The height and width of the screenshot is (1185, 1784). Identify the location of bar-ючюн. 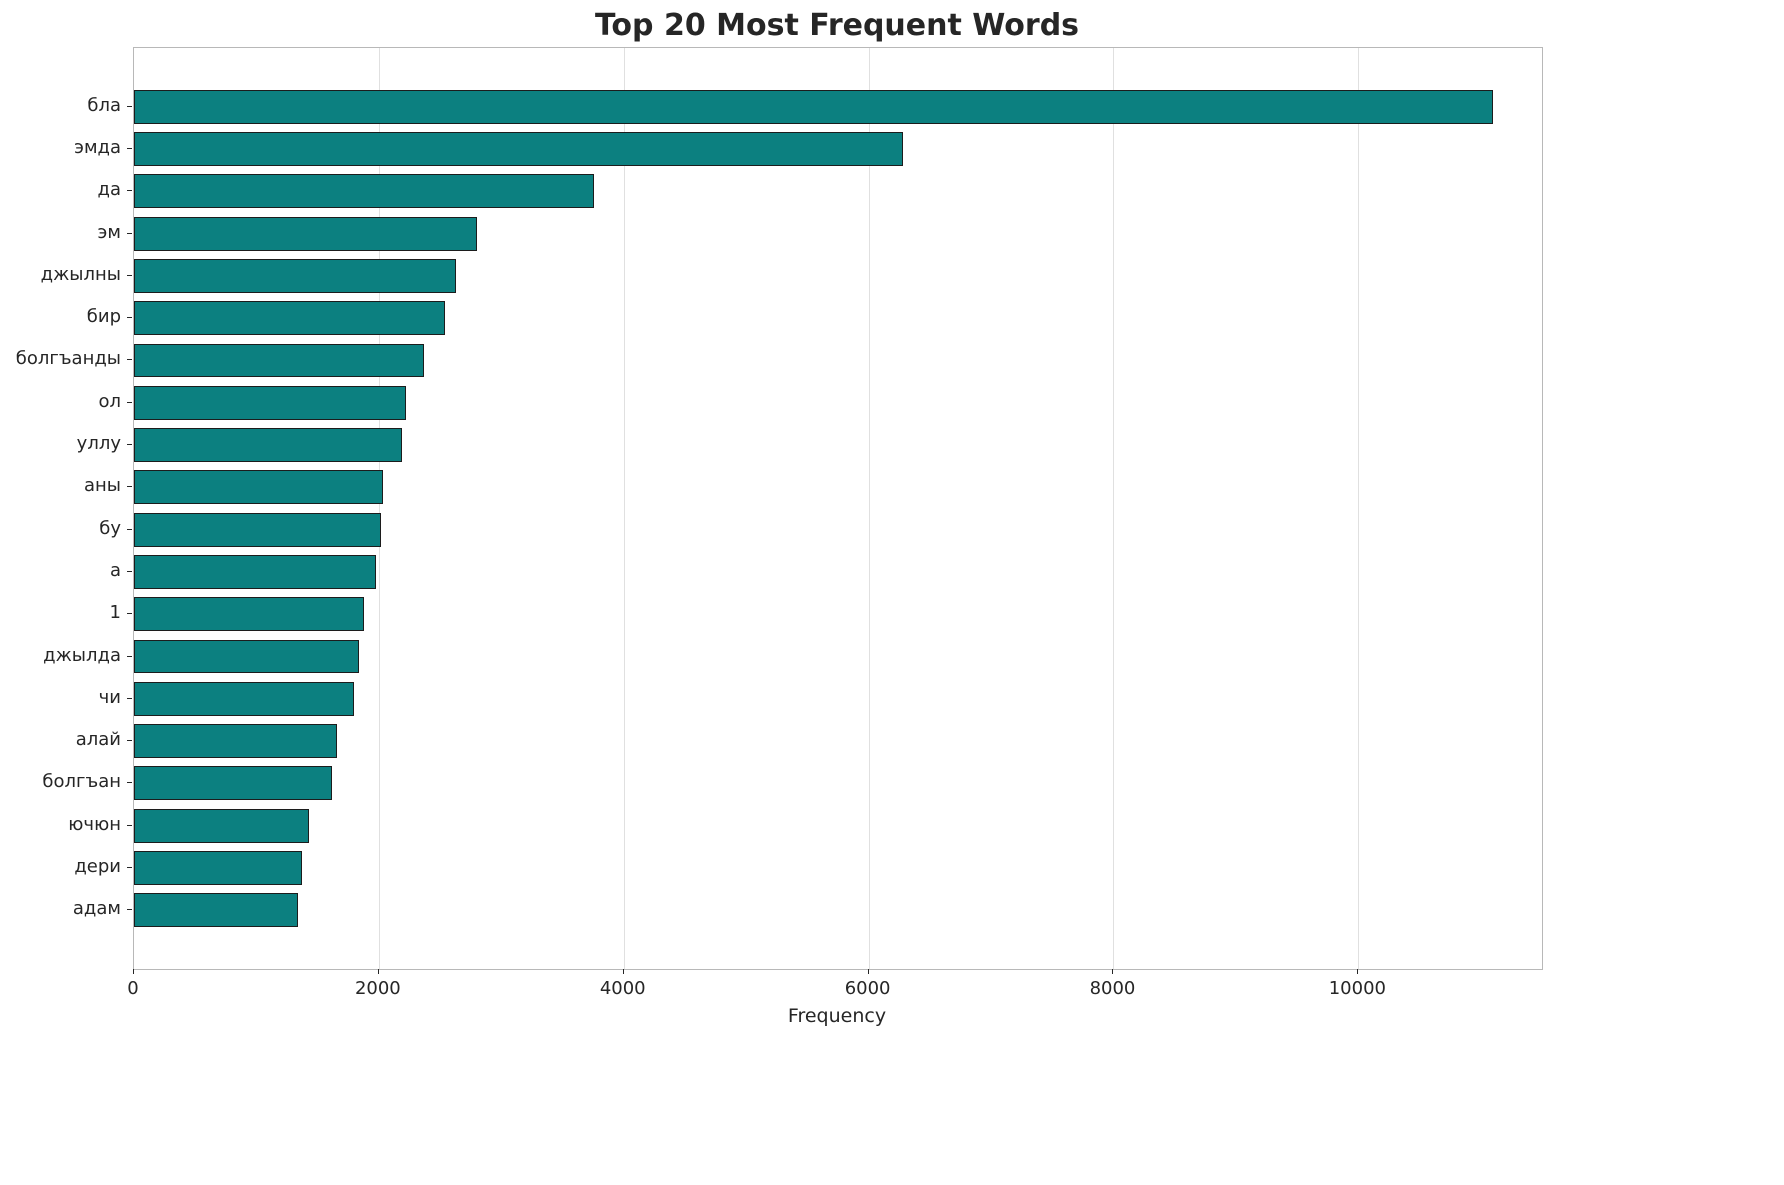
(222, 825).